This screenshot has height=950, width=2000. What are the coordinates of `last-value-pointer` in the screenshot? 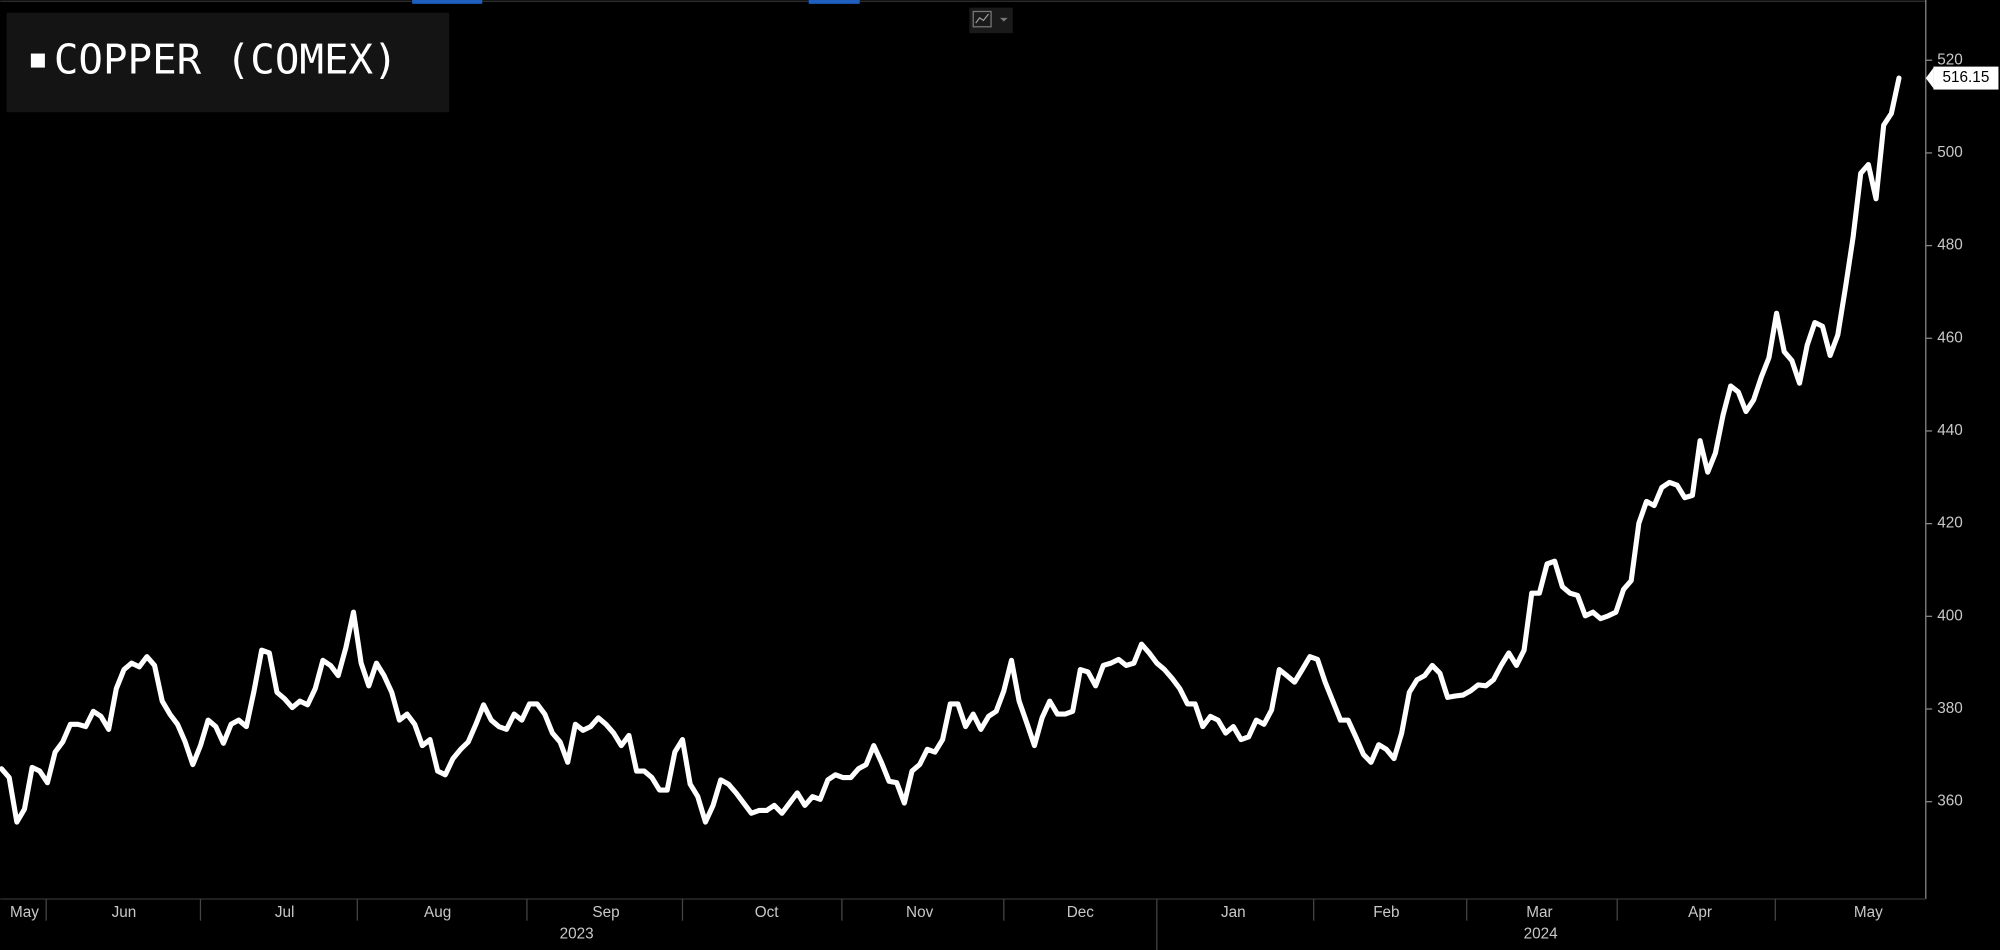 It's located at (1929, 78).